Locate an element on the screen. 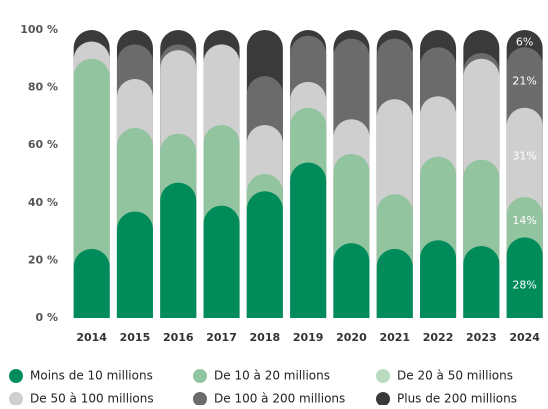  x-tick-label: 2024 is located at coordinates (524, 337).